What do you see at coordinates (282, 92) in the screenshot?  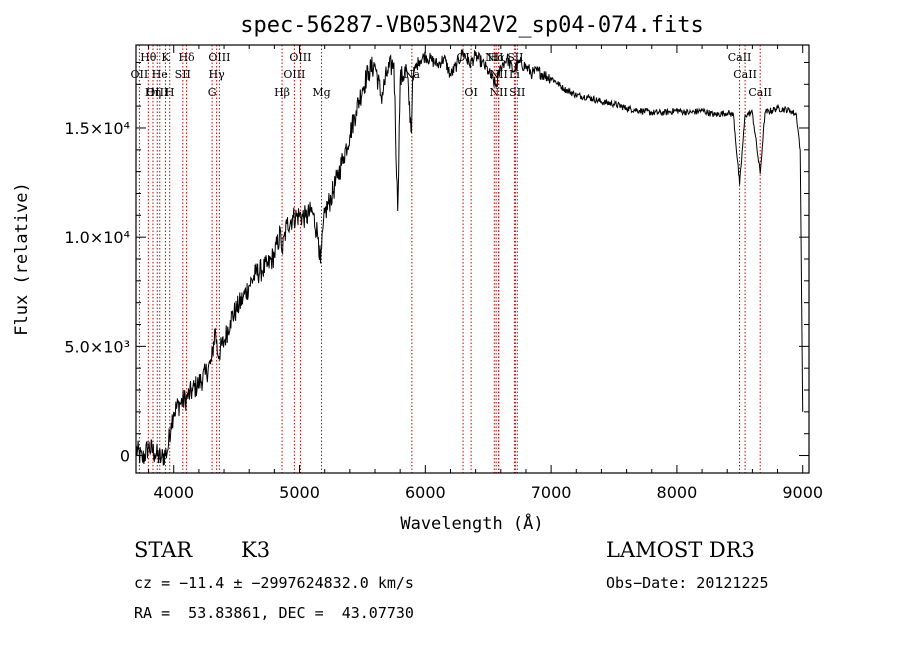 I see `line-marker-label: Hβ` at bounding box center [282, 92].